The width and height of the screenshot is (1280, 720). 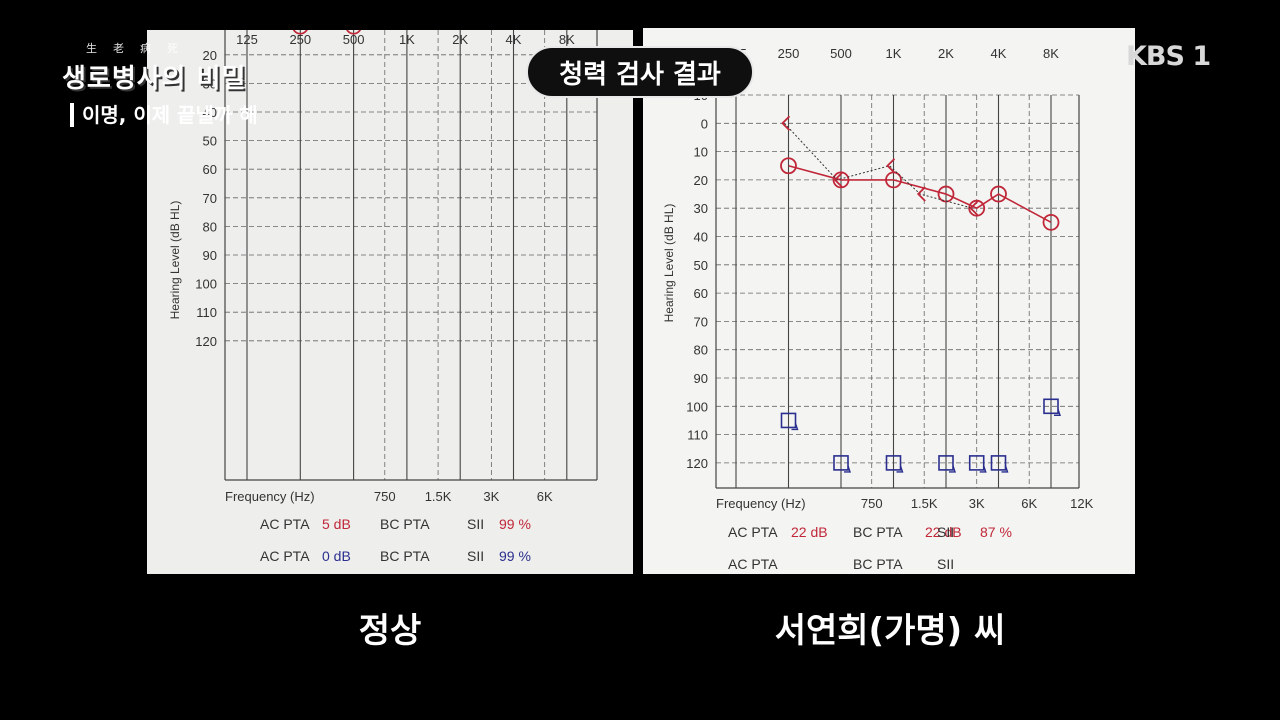 I want to click on tick-label-y: 0, so click(x=704, y=123).